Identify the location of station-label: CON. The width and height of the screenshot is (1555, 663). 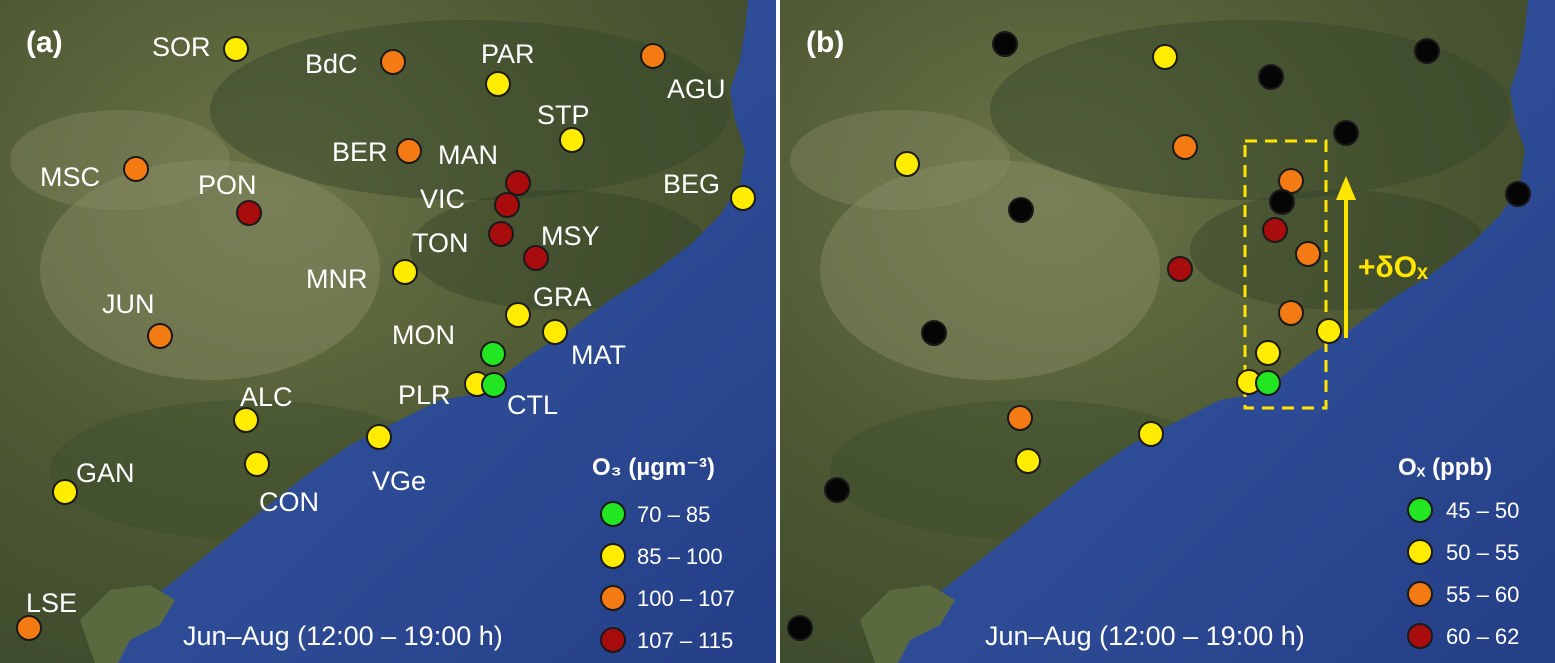
(289, 502).